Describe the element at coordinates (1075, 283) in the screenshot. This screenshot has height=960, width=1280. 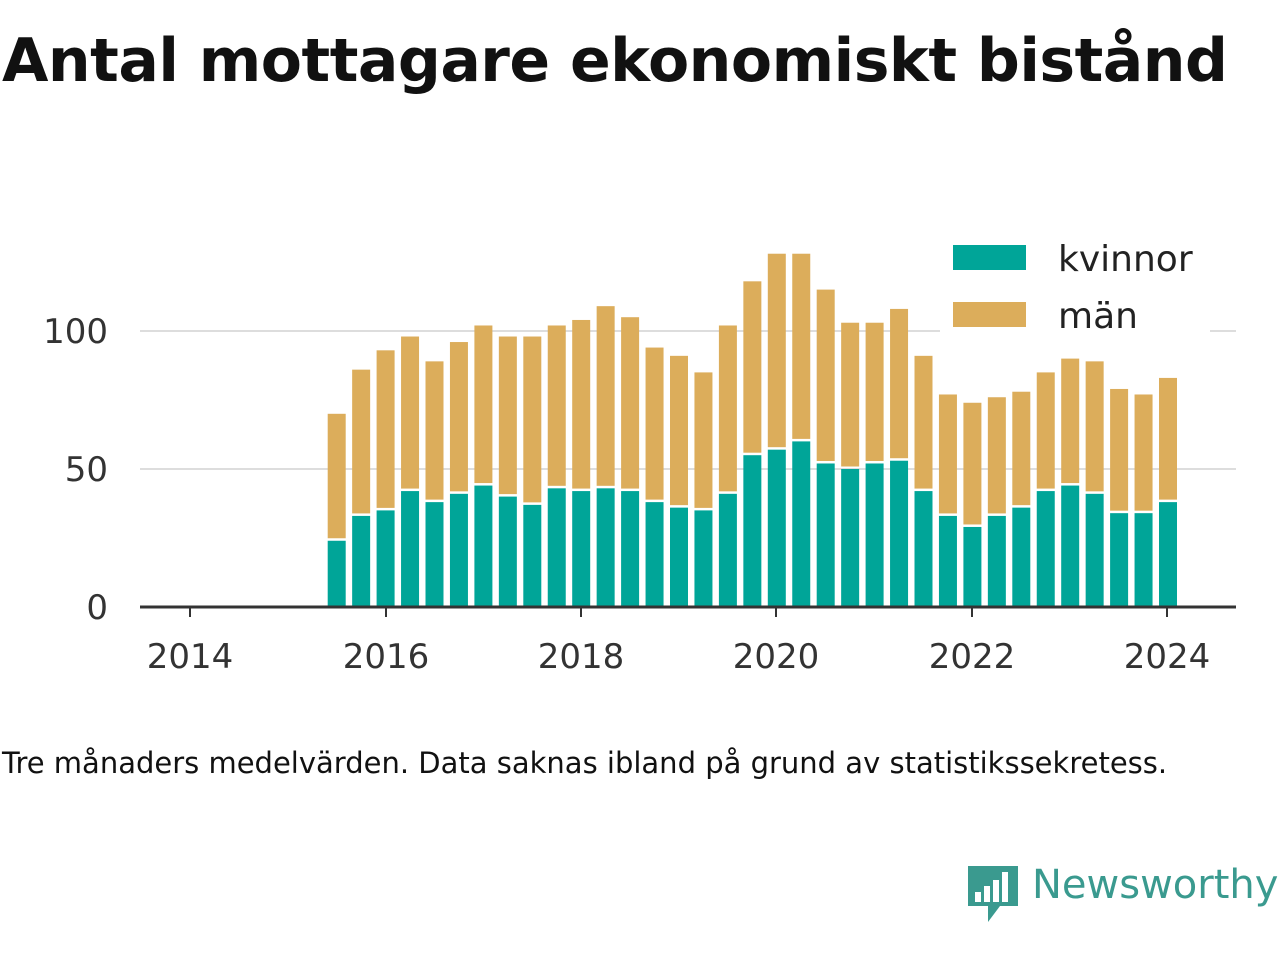
I see `legend: kvinnor män` at that location.